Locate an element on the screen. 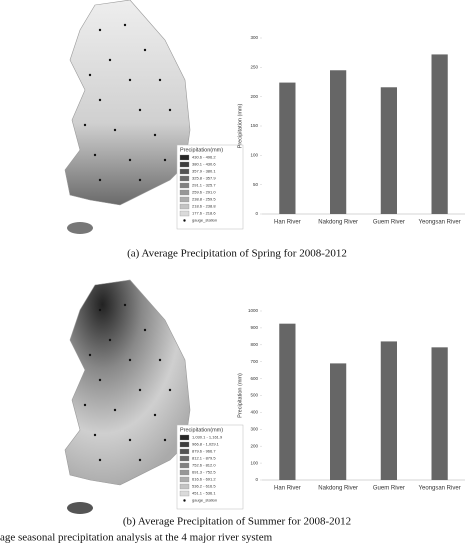  legend-label: 177.6 - 218.6 is located at coordinates (204, 213).